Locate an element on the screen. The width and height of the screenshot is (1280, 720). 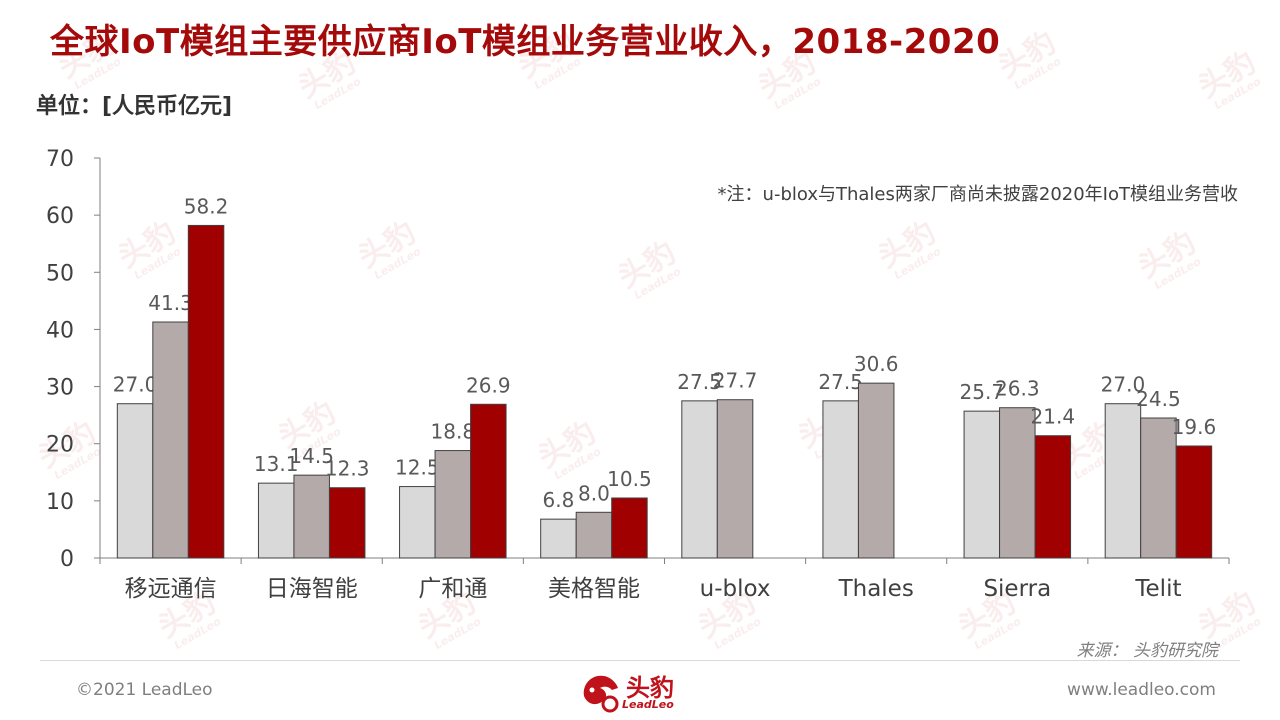
leopard-icon is located at coordinates (601, 694).